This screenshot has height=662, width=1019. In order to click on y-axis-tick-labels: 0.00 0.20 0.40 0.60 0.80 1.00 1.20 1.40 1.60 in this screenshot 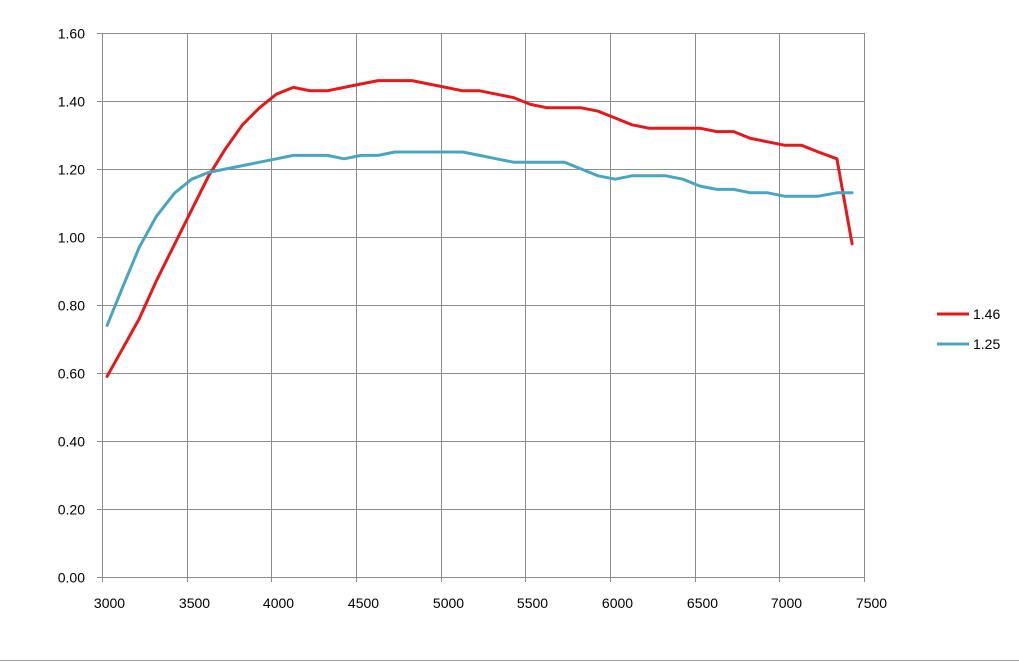, I will do `click(71, 306)`.